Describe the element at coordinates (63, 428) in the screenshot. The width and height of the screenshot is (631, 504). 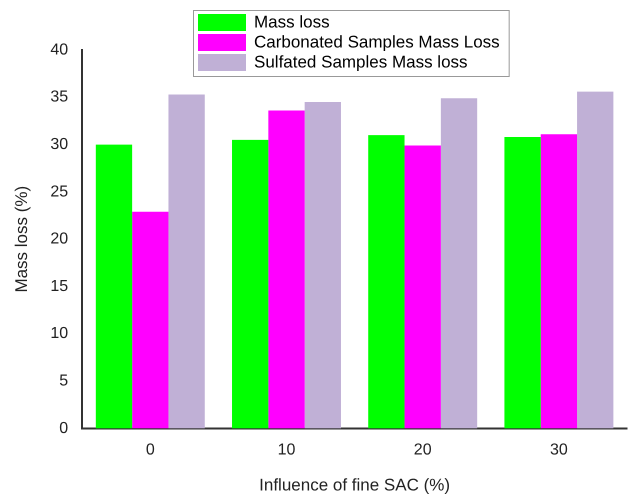
I see `y-tick-label: 0` at that location.